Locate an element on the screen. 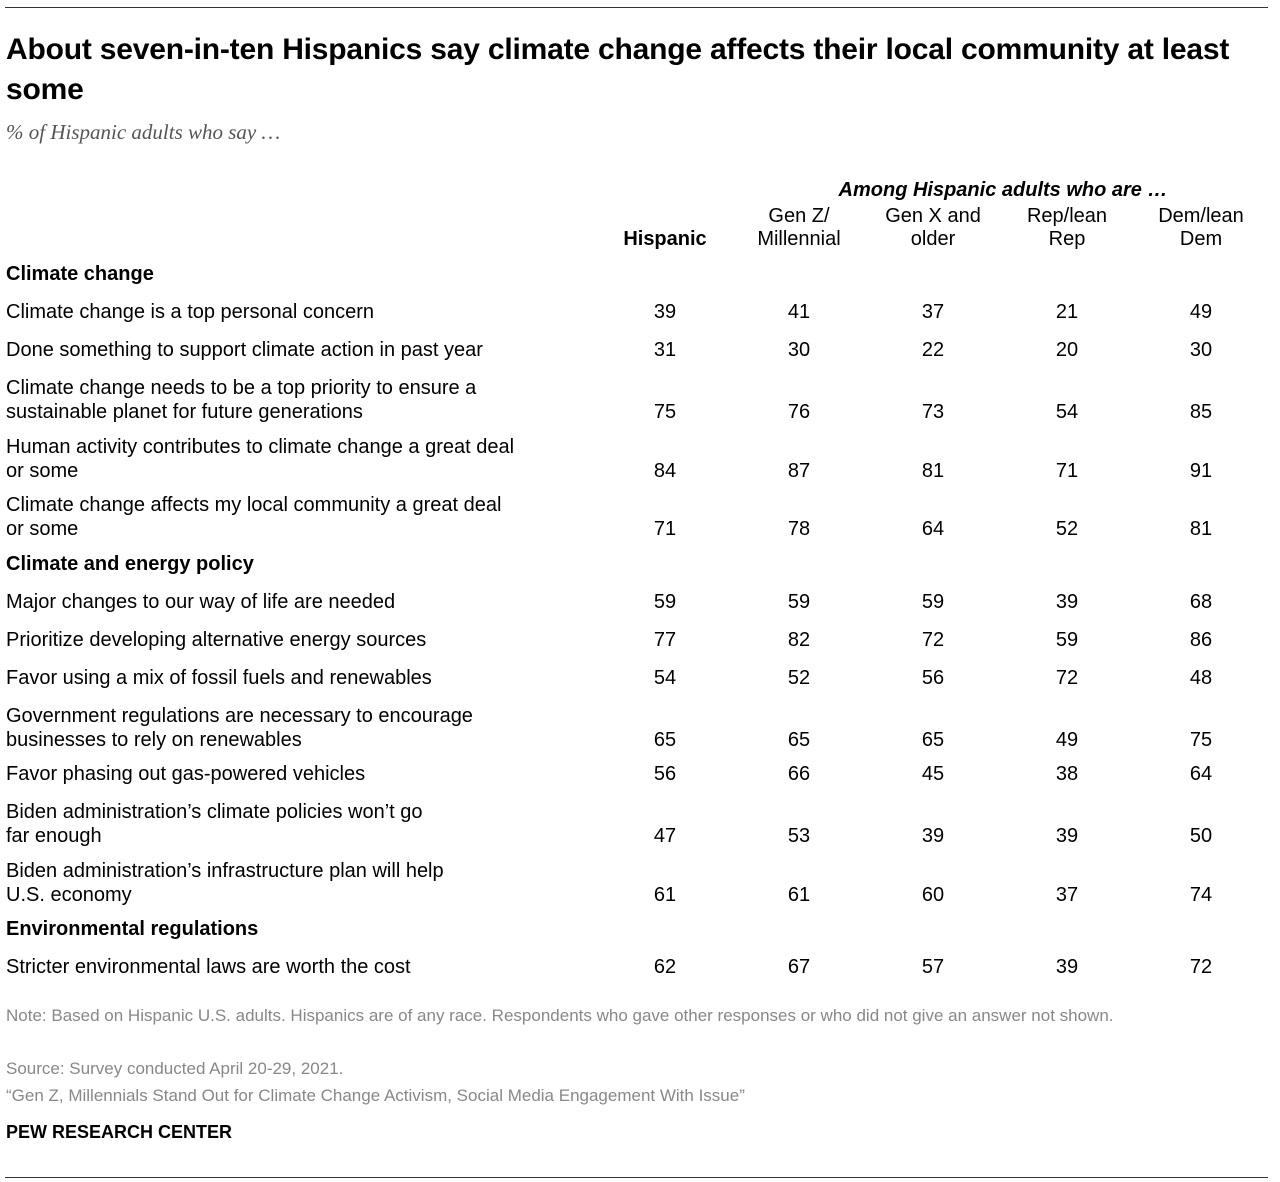  column-header-3: Rep/lean Rep is located at coordinates (1067, 228).